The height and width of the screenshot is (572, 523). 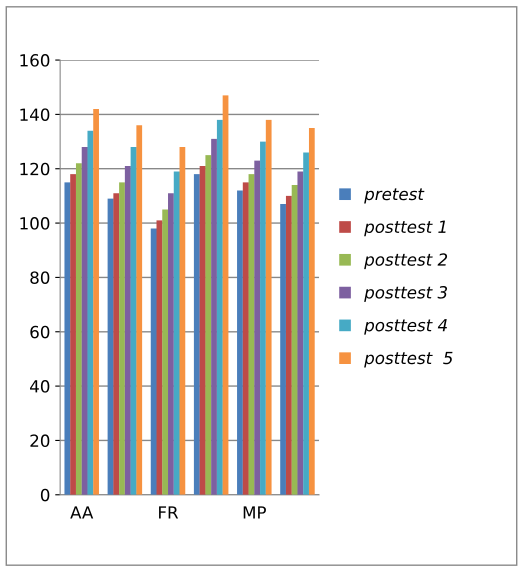 What do you see at coordinates (408, 360) in the screenshot?
I see `legend-label: posttest 5` at bounding box center [408, 360].